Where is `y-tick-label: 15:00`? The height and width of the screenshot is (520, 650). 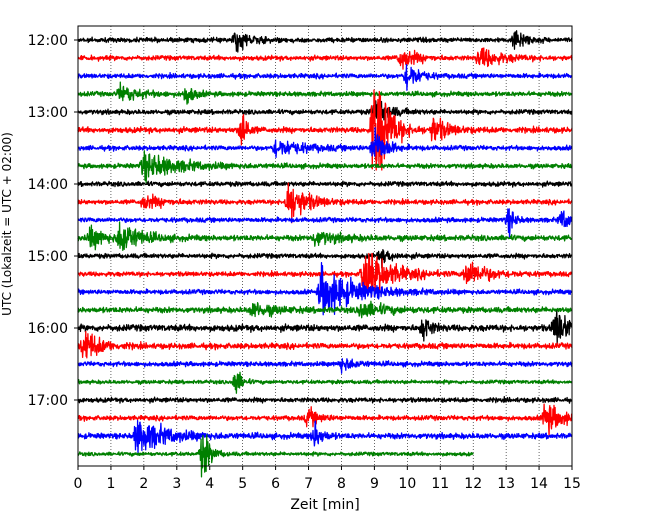 y-tick-label: 15:00 is located at coordinates (48, 257).